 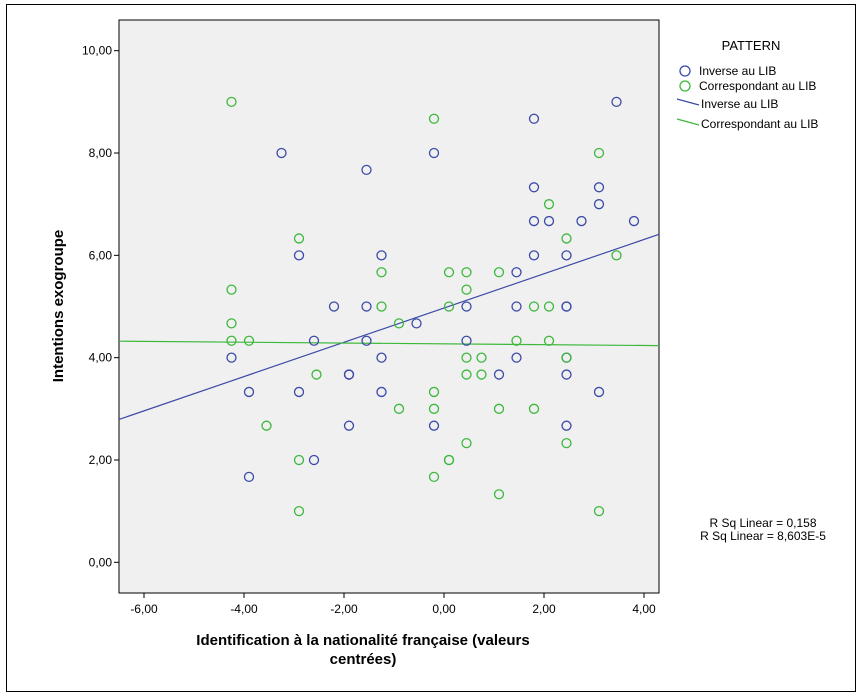 What do you see at coordinates (544, 609) in the screenshot?
I see `x-tick-label: 2,00` at bounding box center [544, 609].